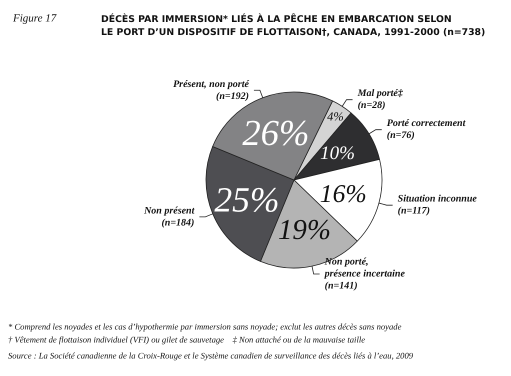  What do you see at coordinates (380, 100) in the screenshot?
I see `slice-label: Mal porté‡ (n=28)` at bounding box center [380, 100].